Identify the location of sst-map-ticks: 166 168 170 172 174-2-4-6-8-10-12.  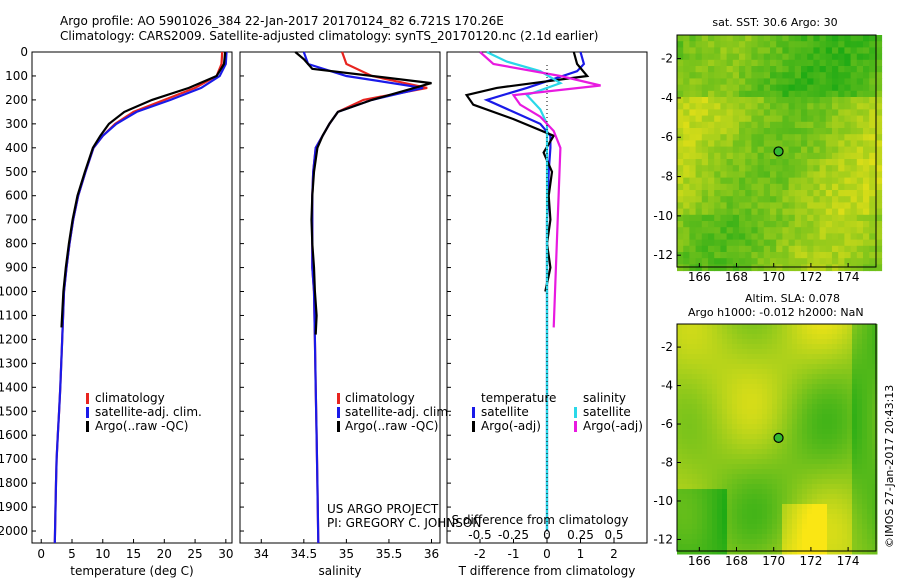
(756, 168).